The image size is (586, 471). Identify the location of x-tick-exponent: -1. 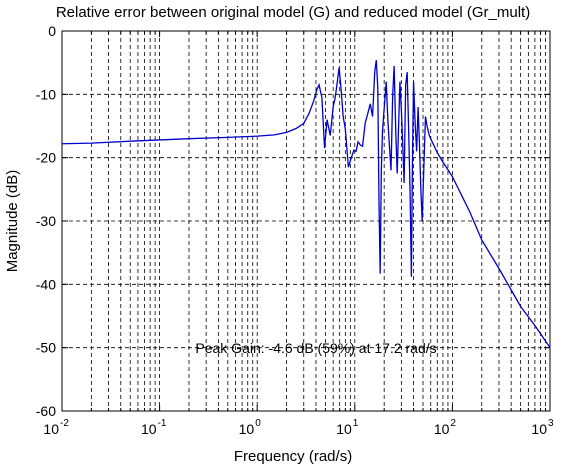
(162, 423).